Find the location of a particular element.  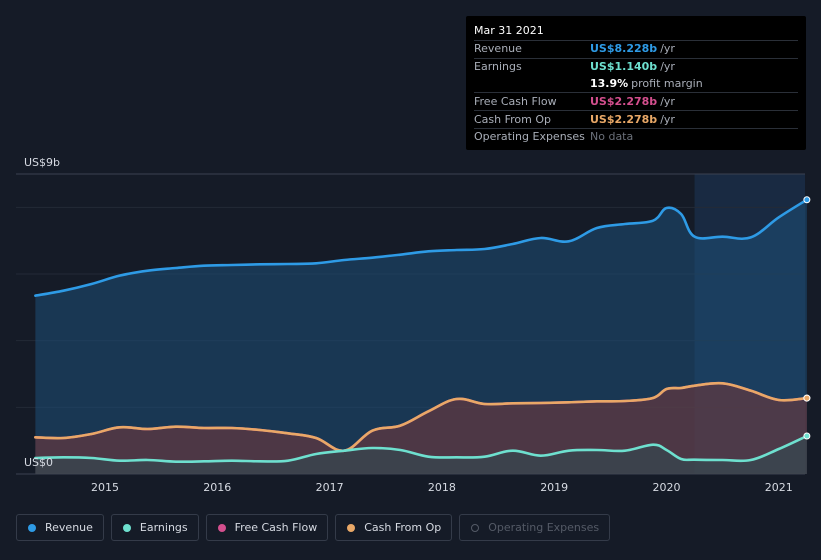

y-axis-bottom-label: US$0 is located at coordinates (38, 462).